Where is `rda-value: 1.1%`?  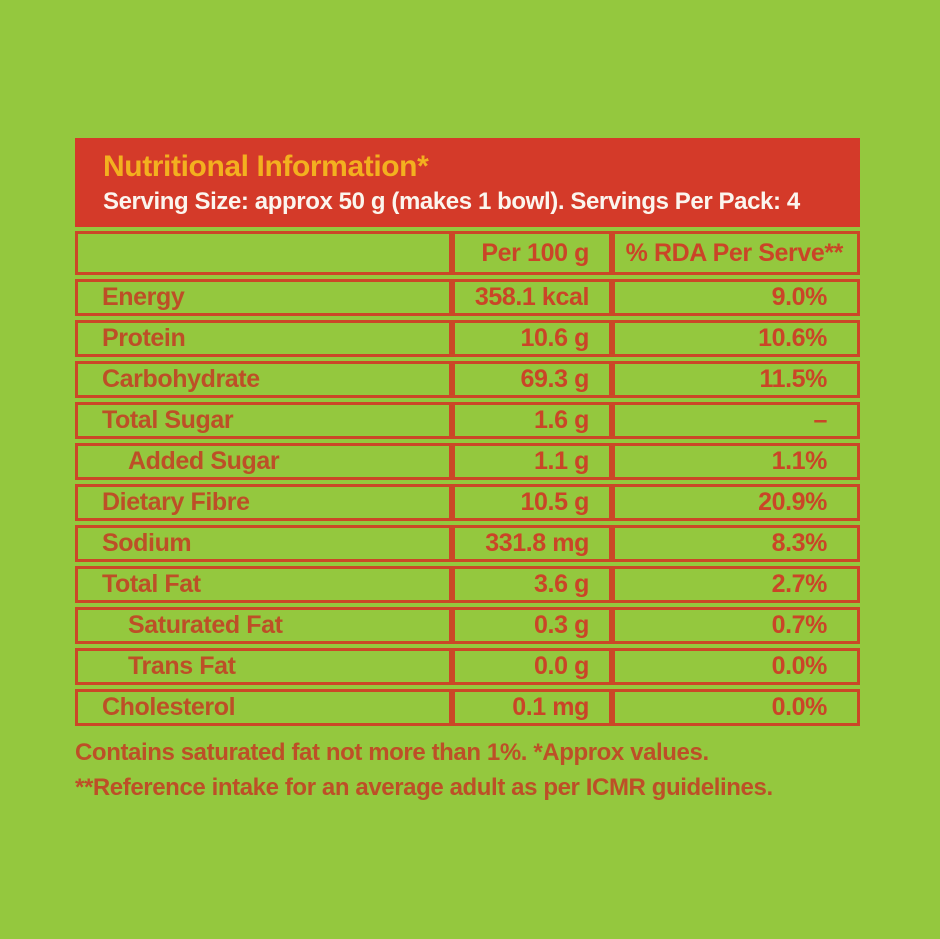
rda-value: 1.1% is located at coordinates (736, 461).